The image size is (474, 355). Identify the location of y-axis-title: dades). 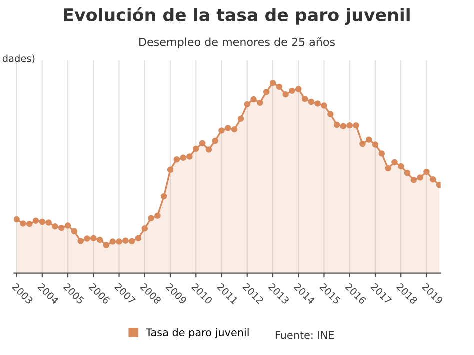
(18, 59).